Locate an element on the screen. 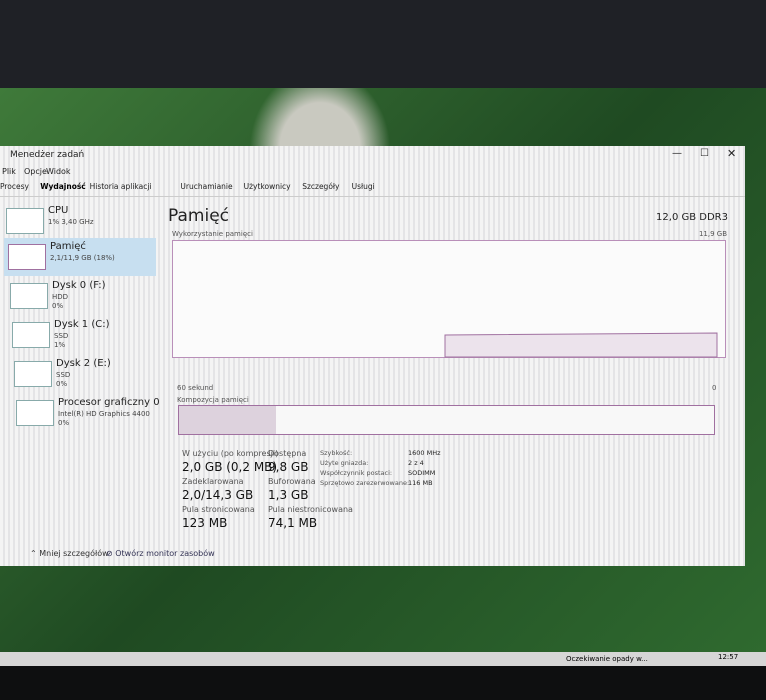 The width and height of the screenshot is (766, 700). composition-label: Kompozycja pamięci is located at coordinates (213, 400).